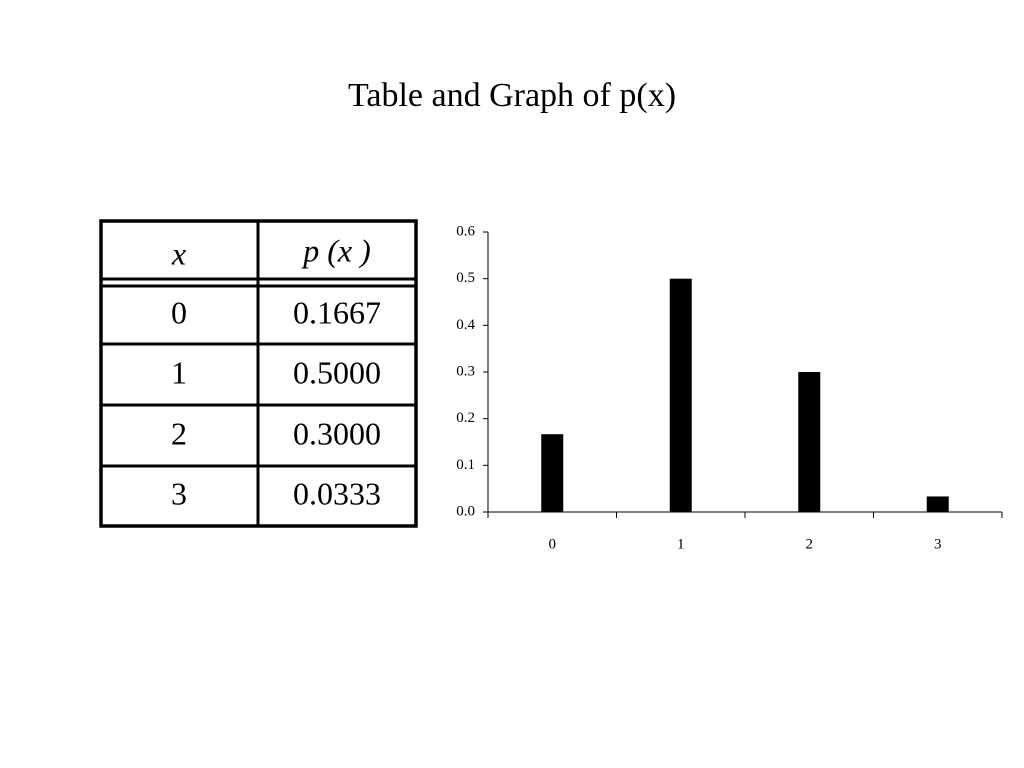 Image resolution: width=1024 pixels, height=768 pixels. I want to click on table, so click(258, 373).